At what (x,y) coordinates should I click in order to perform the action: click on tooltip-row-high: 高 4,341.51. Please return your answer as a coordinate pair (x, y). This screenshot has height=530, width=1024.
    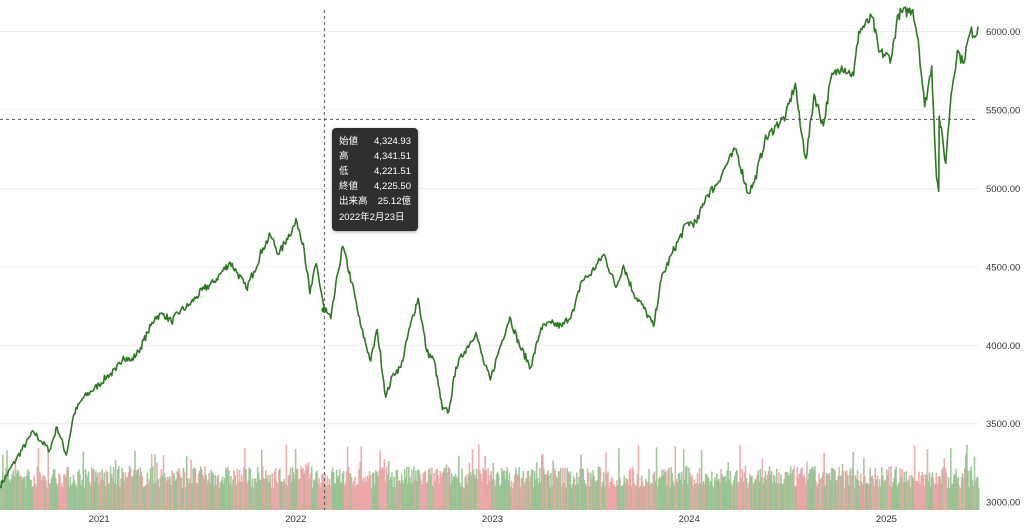
    Looking at the image, I should click on (375, 156).